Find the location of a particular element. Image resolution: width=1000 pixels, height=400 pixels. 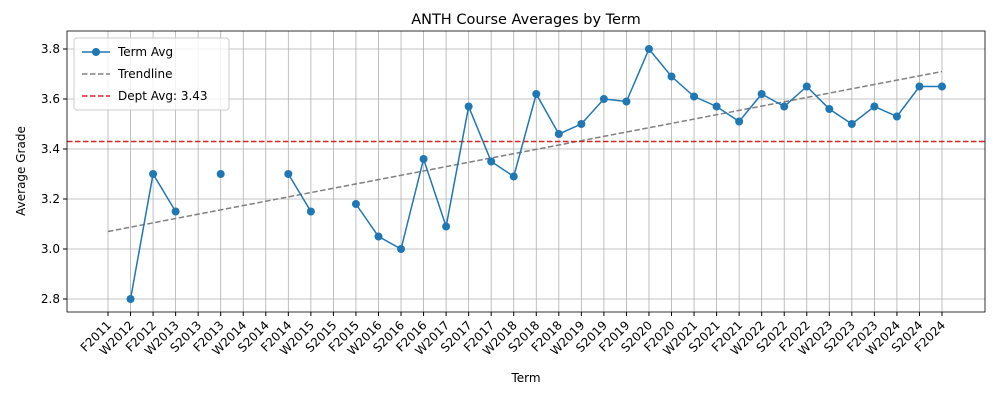

y-tick-label: 3.4 is located at coordinates (50, 149).